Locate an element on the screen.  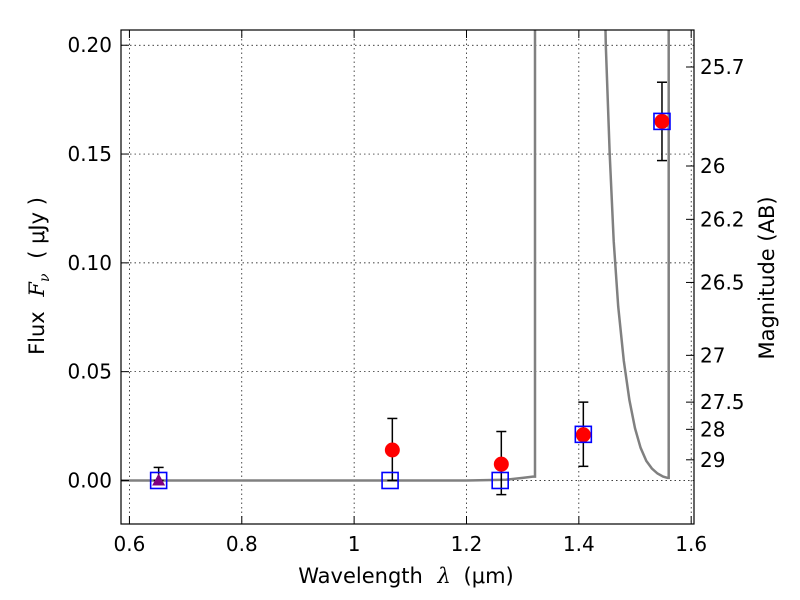
x-axis-label: Wavelength λ (μm) is located at coordinates (405, 576).